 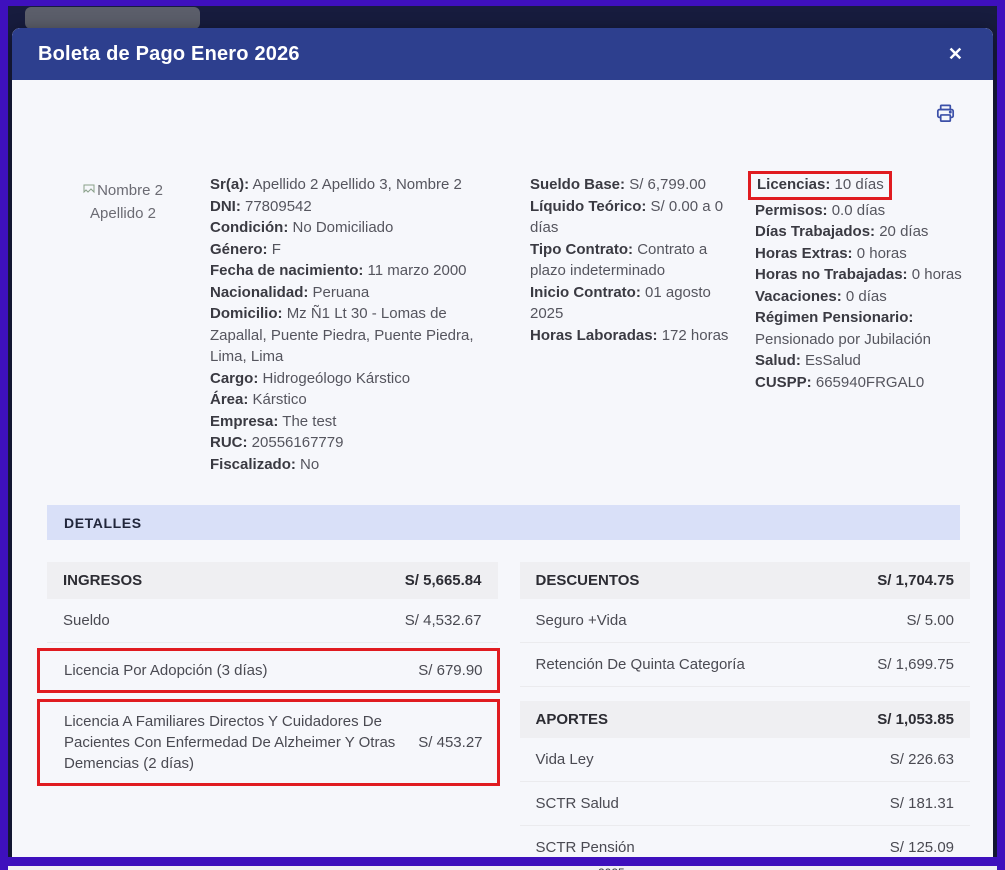 I want to click on descuentos-total: S/ 1,704.75, so click(x=915, y=580).